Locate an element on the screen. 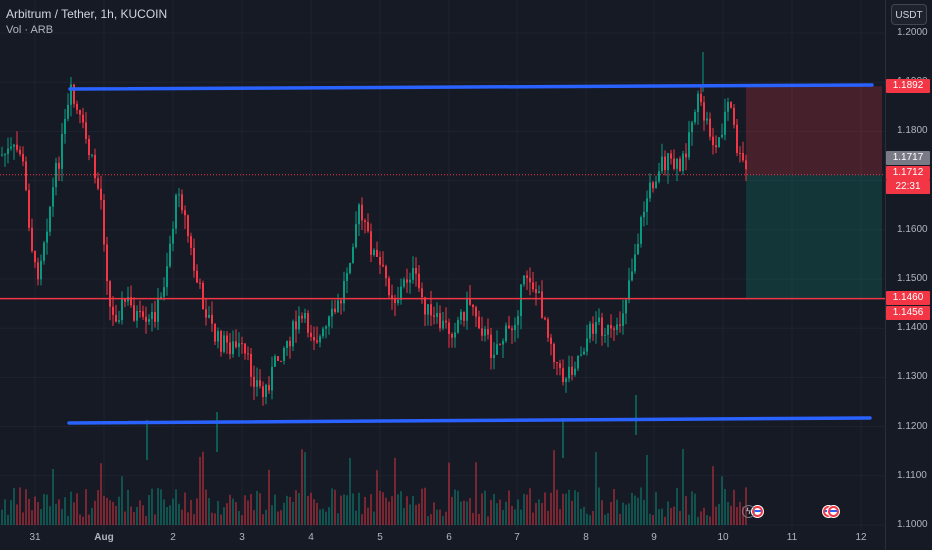 The height and width of the screenshot is (550, 932). price-tick-label: 1.2000 is located at coordinates (912, 32).